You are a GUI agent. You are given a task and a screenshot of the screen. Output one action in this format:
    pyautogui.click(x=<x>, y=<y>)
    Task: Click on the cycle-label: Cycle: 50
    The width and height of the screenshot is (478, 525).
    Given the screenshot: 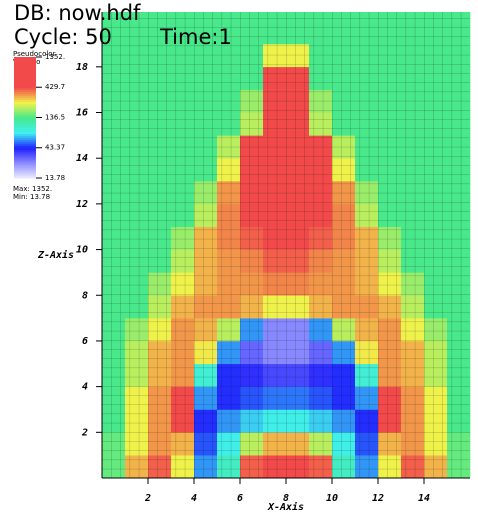 What is the action you would take?
    pyautogui.click(x=63, y=37)
    